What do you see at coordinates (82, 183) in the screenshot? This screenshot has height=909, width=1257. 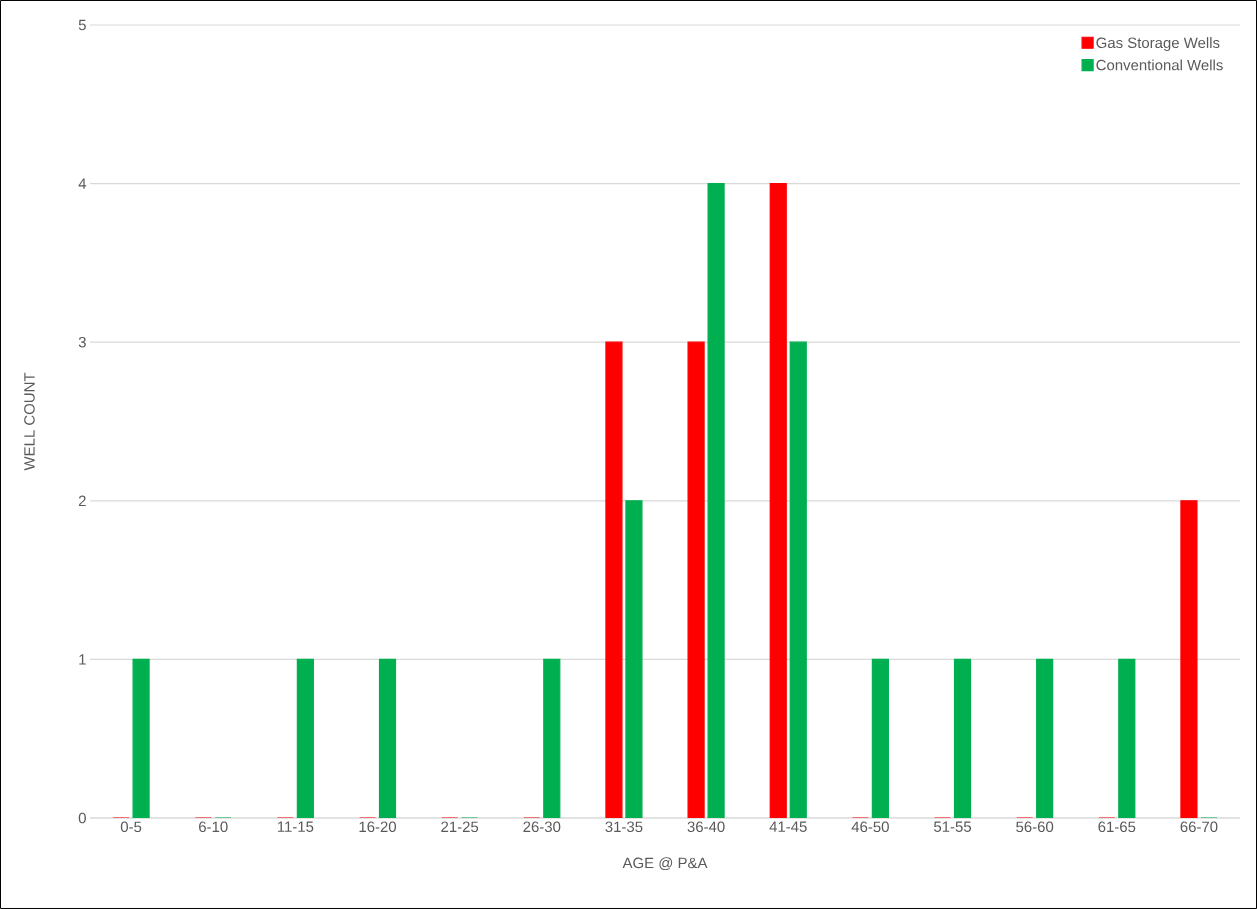 I see `y-tick-label: 4` at bounding box center [82, 183].